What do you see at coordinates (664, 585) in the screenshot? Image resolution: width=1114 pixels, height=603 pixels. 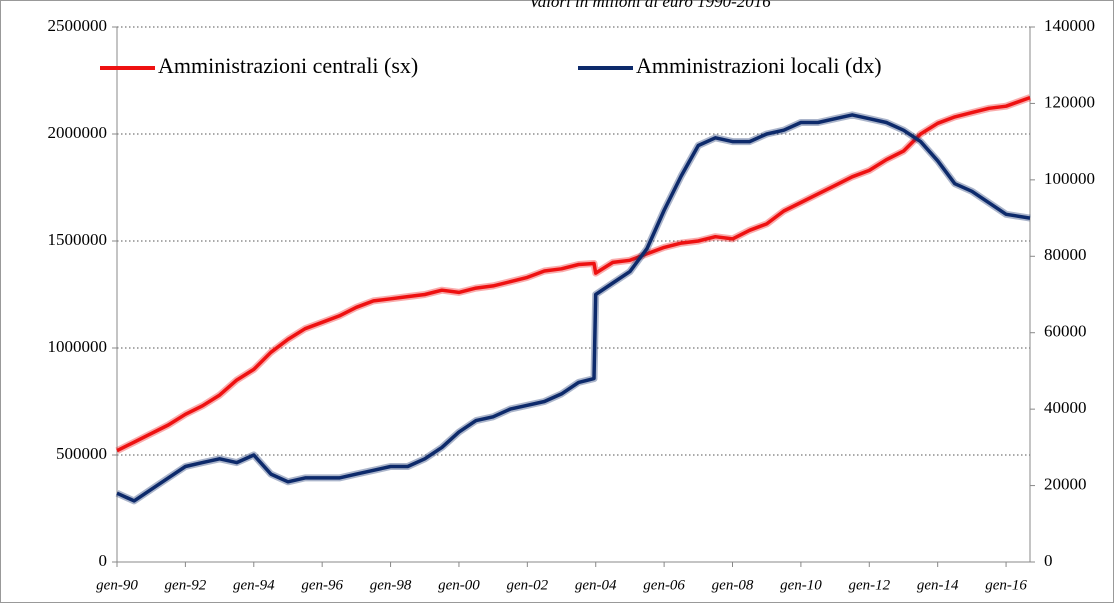 I see `x-tick-label: gen-06` at bounding box center [664, 585].